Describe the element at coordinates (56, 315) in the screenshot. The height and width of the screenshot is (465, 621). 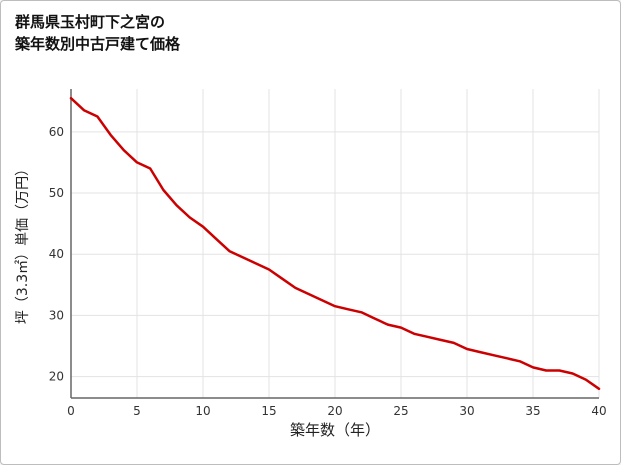
I see `y-tick-label: 30` at that location.